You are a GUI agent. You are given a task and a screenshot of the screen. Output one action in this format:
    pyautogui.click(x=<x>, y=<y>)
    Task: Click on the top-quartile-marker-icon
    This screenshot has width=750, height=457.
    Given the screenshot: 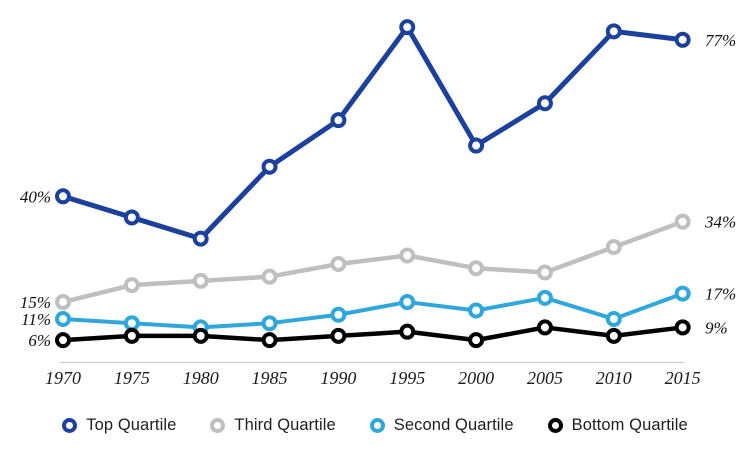 What is the action you would take?
    pyautogui.click(x=70, y=425)
    